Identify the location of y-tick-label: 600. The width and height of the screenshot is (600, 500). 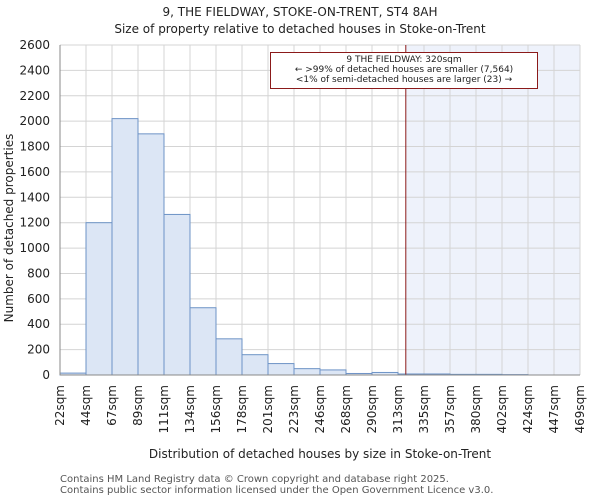
(38, 299).